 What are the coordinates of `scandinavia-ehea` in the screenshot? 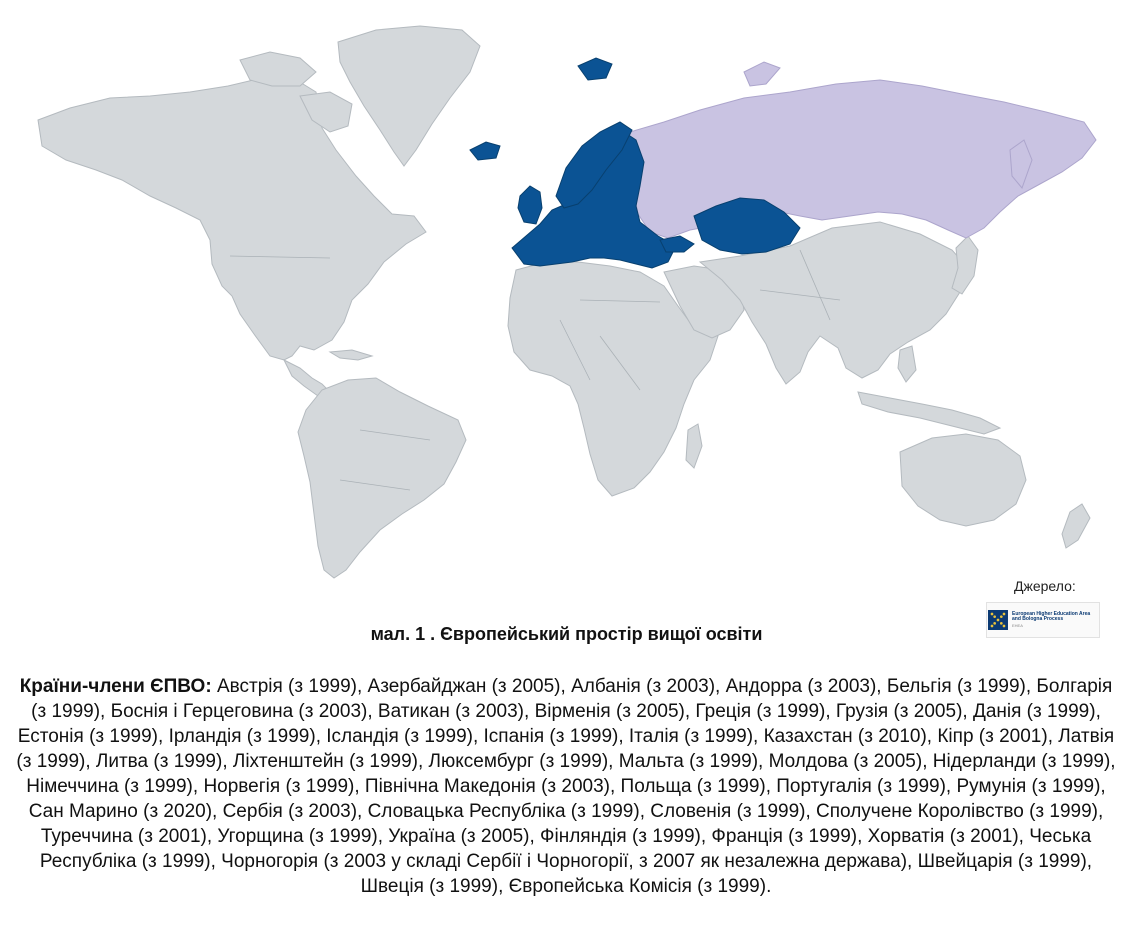 It's located at (594, 165).